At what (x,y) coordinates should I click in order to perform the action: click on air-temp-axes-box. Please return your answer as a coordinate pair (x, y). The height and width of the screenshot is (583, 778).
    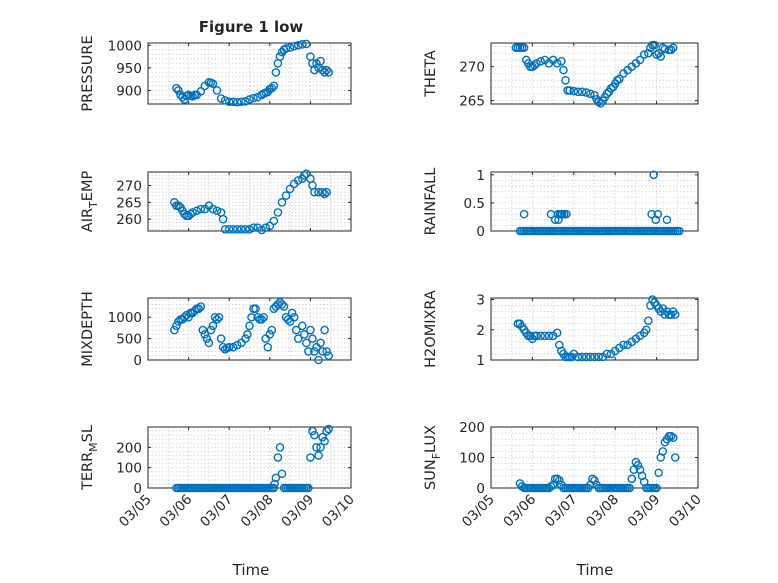
    Looking at the image, I should click on (249, 201).